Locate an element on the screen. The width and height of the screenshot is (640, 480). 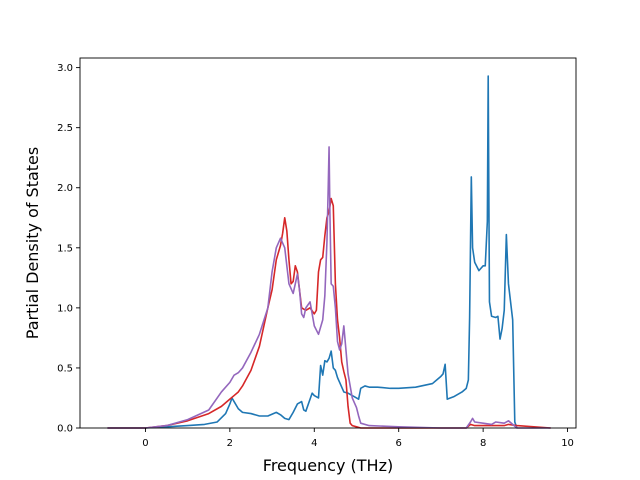
y-tick-label: 2.0 is located at coordinates (65, 188).